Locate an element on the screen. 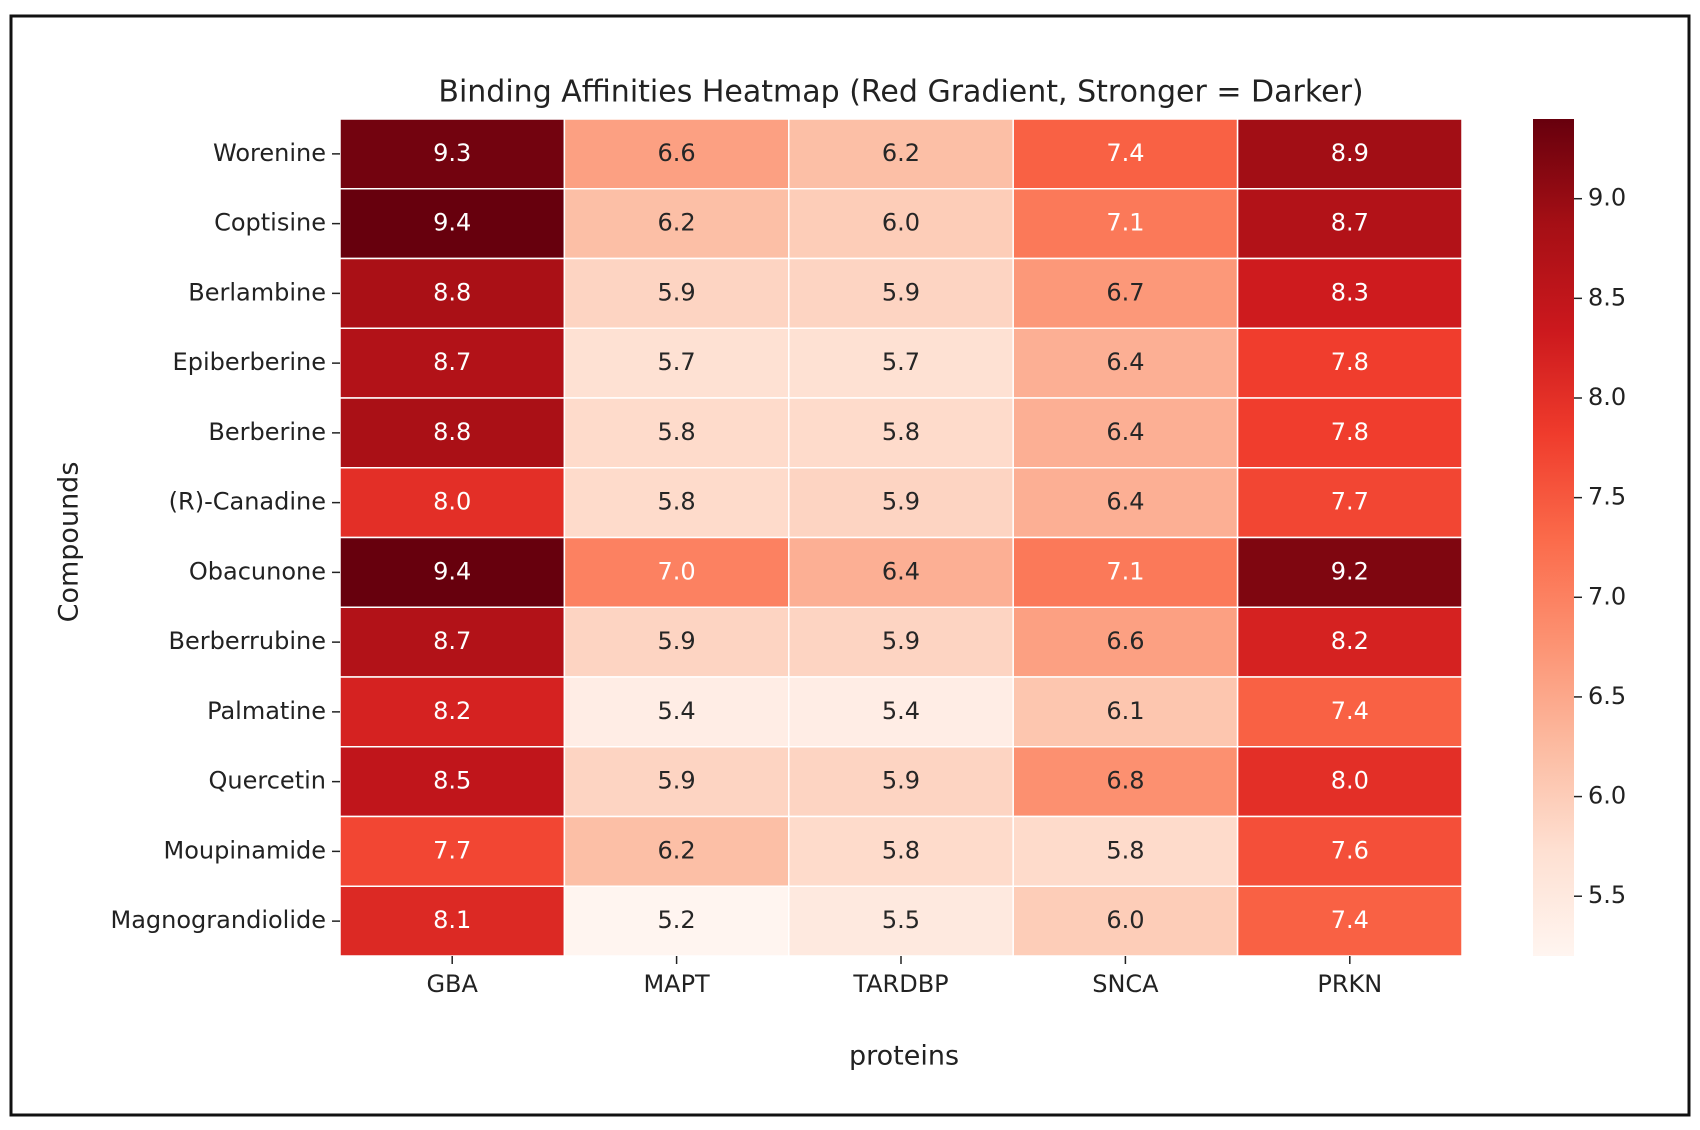 This screenshot has height=1130, width=1700. colorbar is located at coordinates (1553, 537).